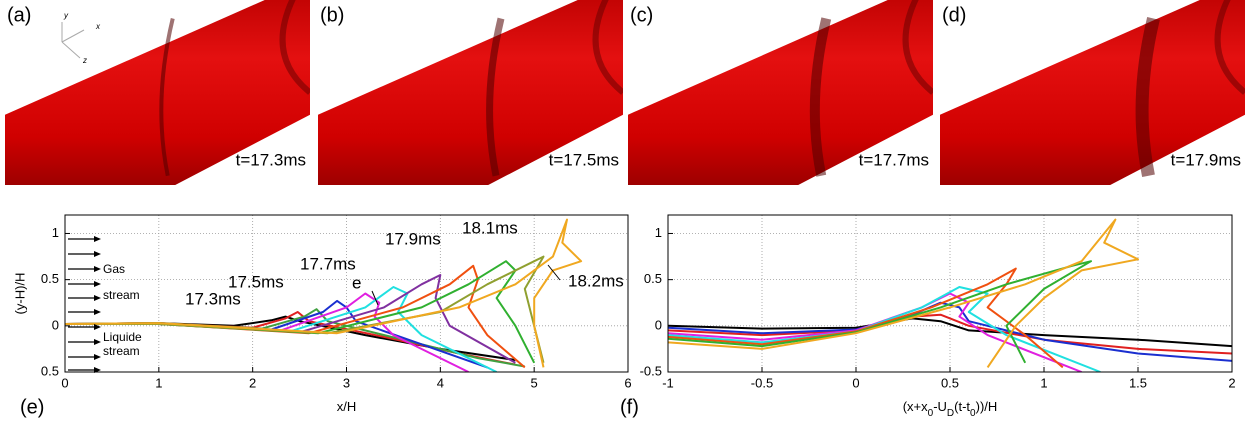 The width and height of the screenshot is (1255, 427). What do you see at coordinates (328, 263) in the screenshot?
I see `annotation: 17.7ms` at bounding box center [328, 263].